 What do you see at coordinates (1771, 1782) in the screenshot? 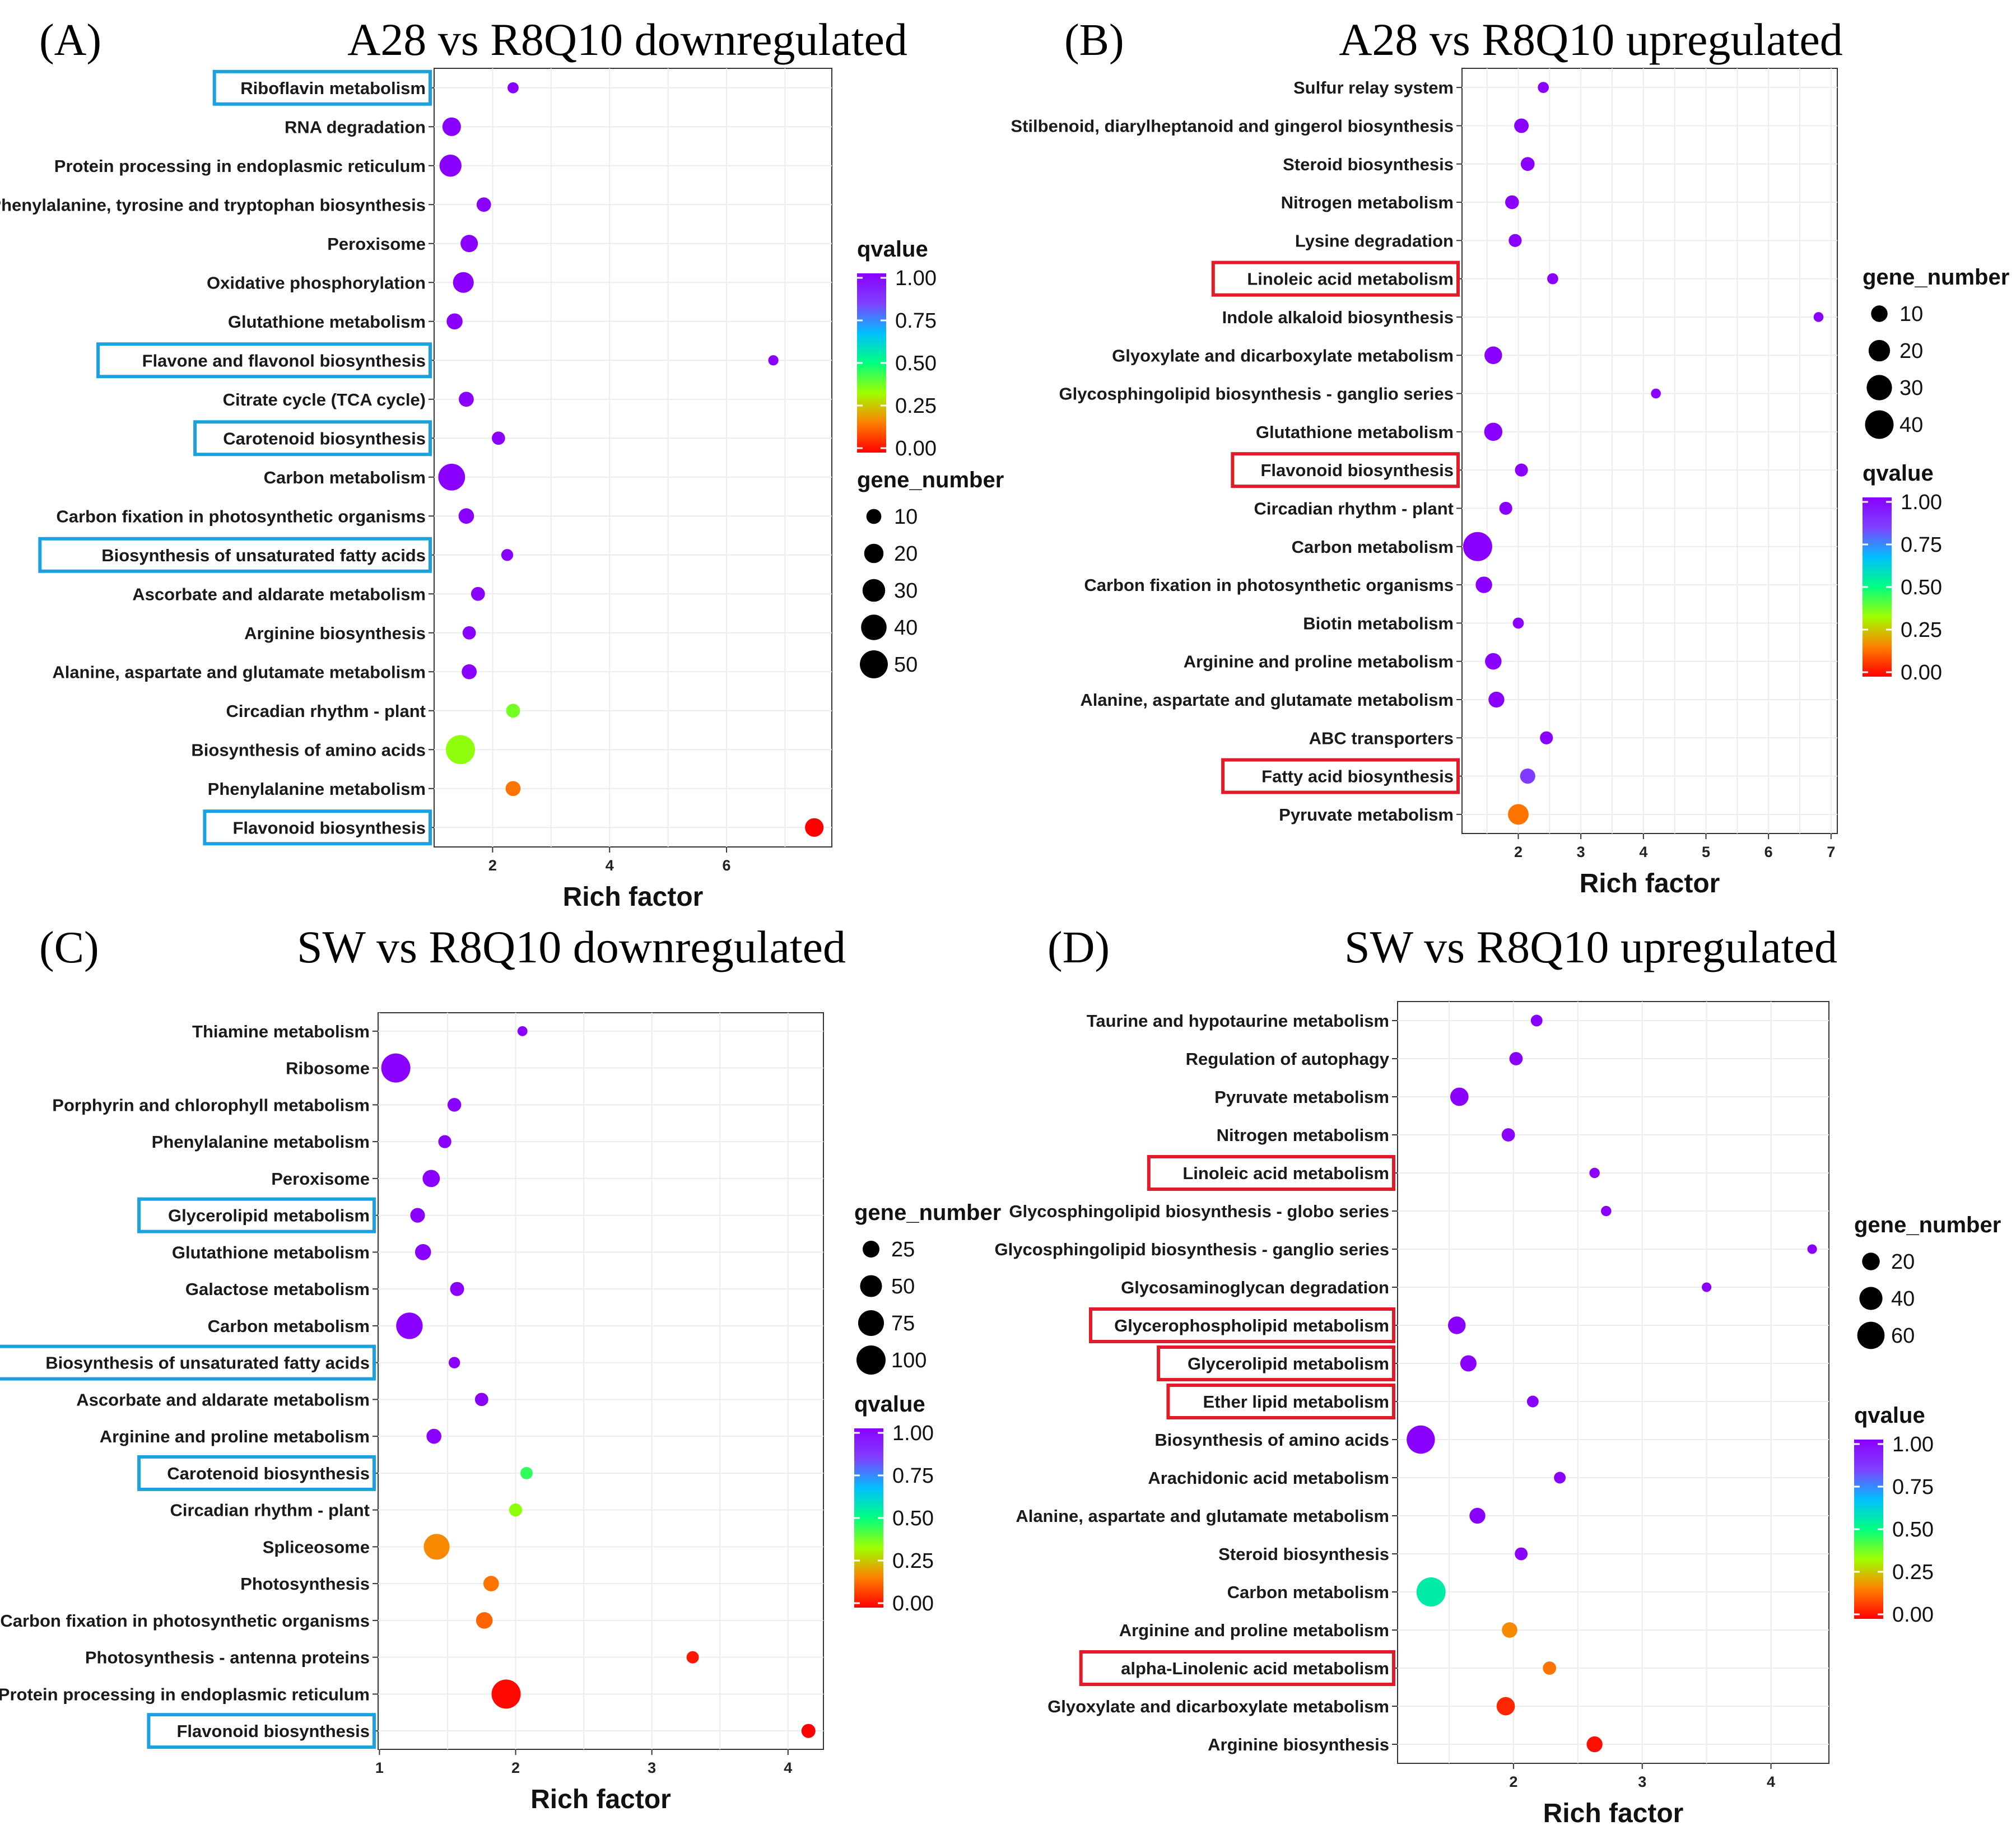
I see `x-tick-label: 4` at bounding box center [1771, 1782].